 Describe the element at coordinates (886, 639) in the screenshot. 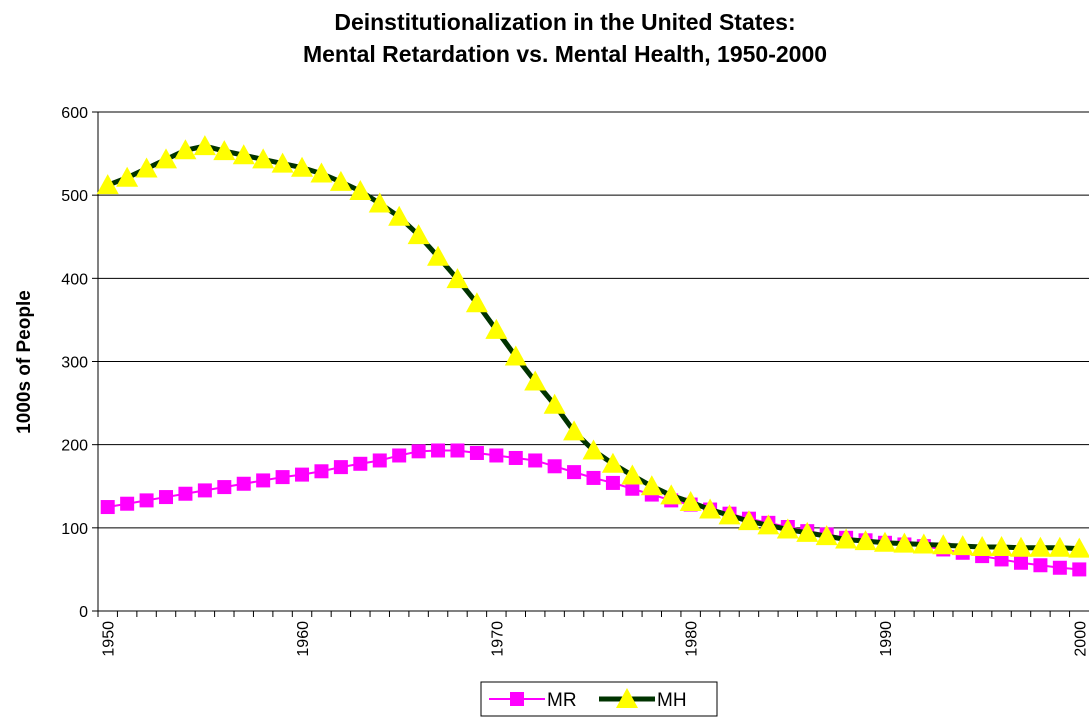

I see `x-tick-label: 1990` at that location.